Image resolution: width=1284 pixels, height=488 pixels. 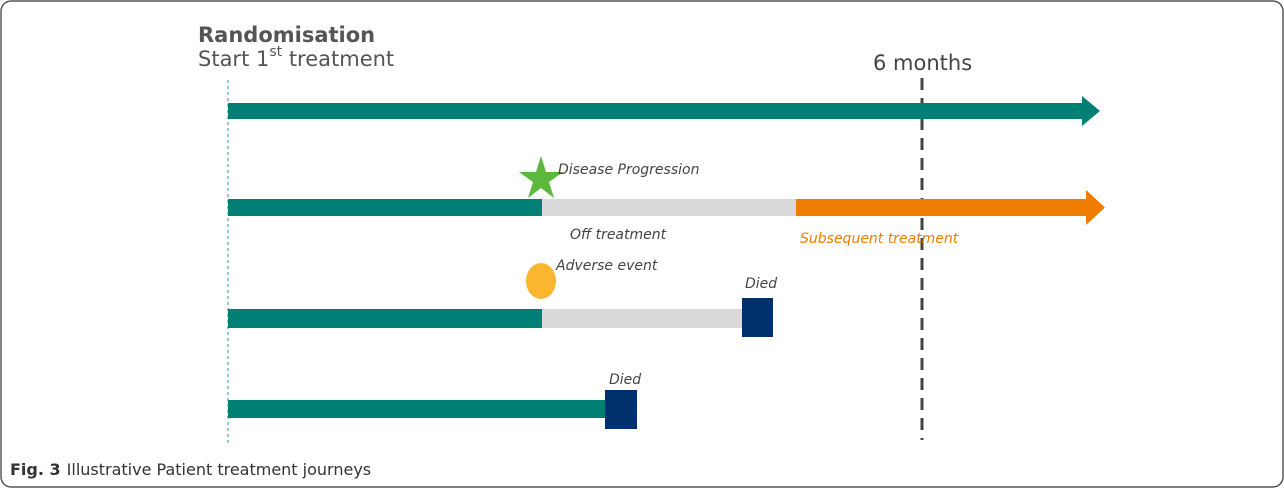 What do you see at coordinates (879, 239) in the screenshot?
I see `event-label: Subsequent treatment` at bounding box center [879, 239].